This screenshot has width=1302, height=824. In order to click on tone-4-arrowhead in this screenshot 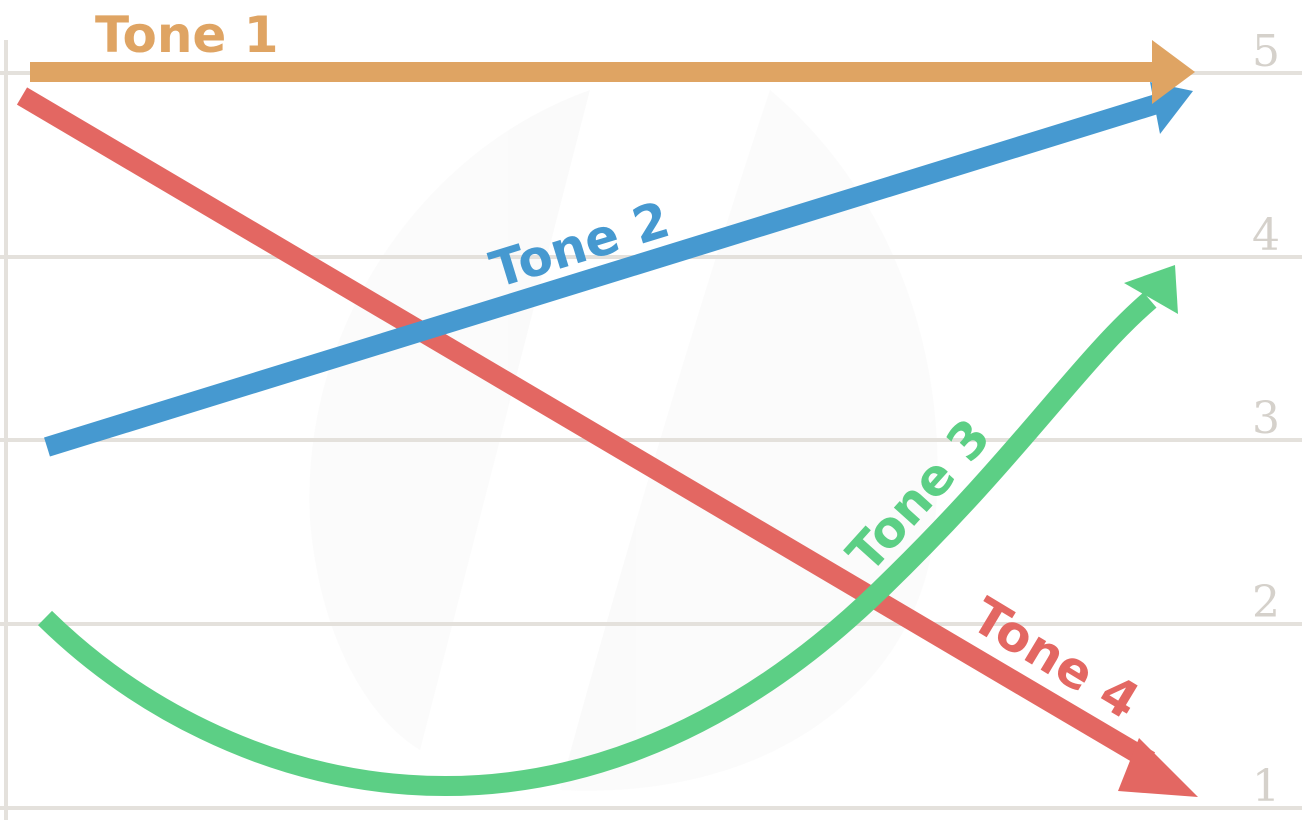, I will do `click(1158, 767)`.